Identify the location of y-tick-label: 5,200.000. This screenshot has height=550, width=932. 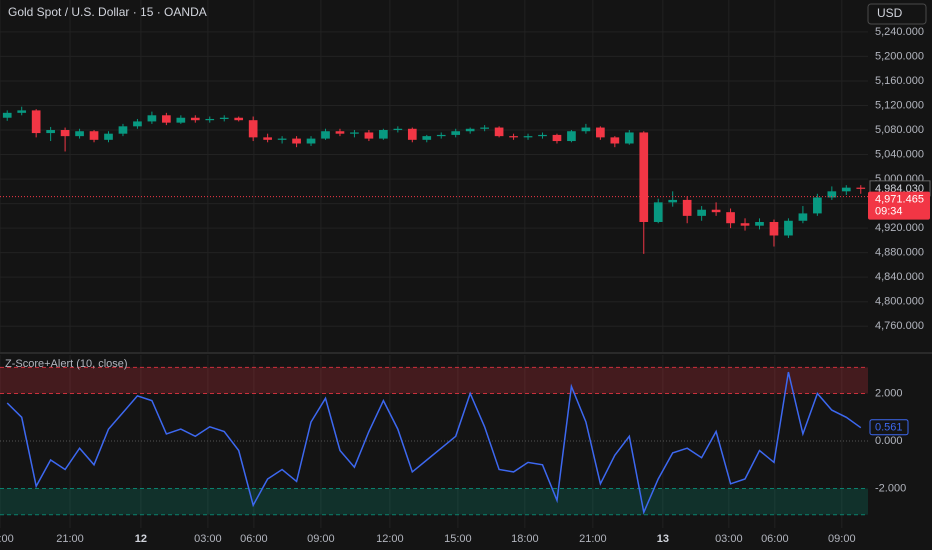
(899, 56).